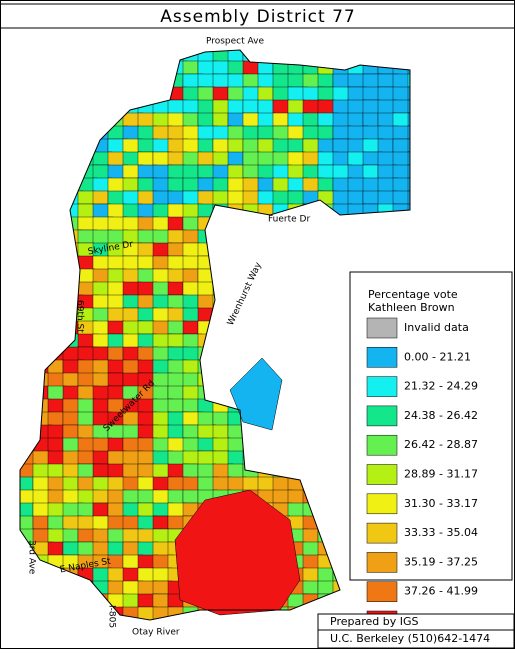  I want to click on title-box, so click(257, 16).